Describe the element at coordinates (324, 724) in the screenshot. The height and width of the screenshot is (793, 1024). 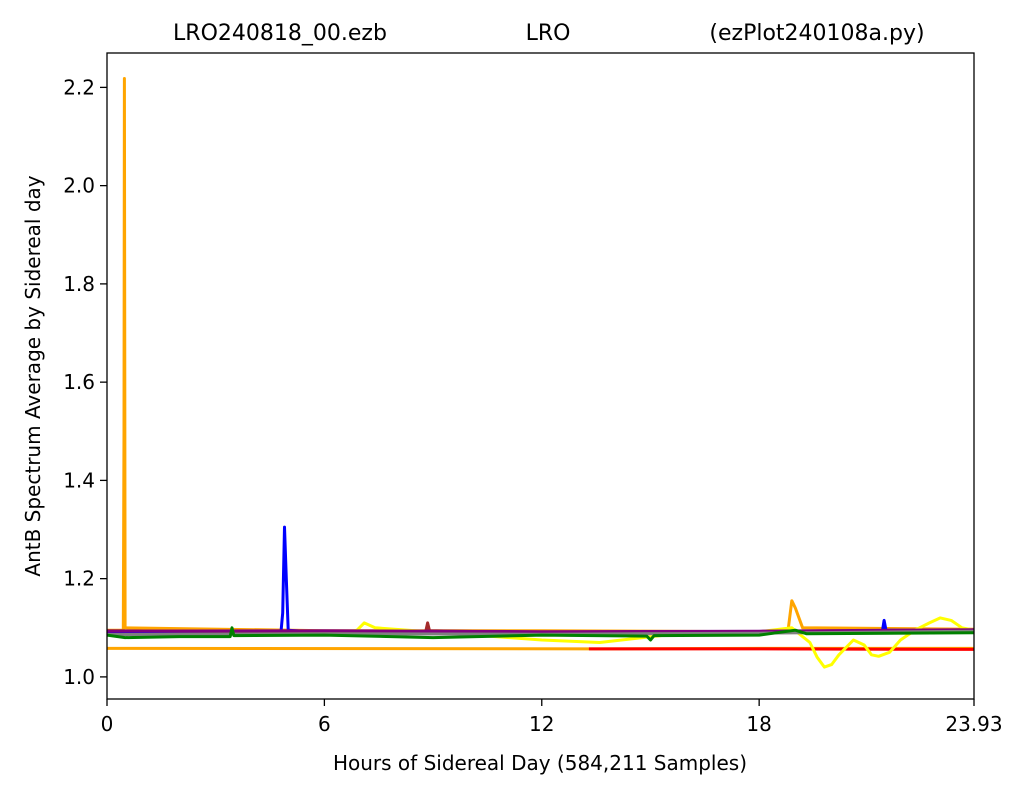
I see `x-tick-label: 6` at that location.